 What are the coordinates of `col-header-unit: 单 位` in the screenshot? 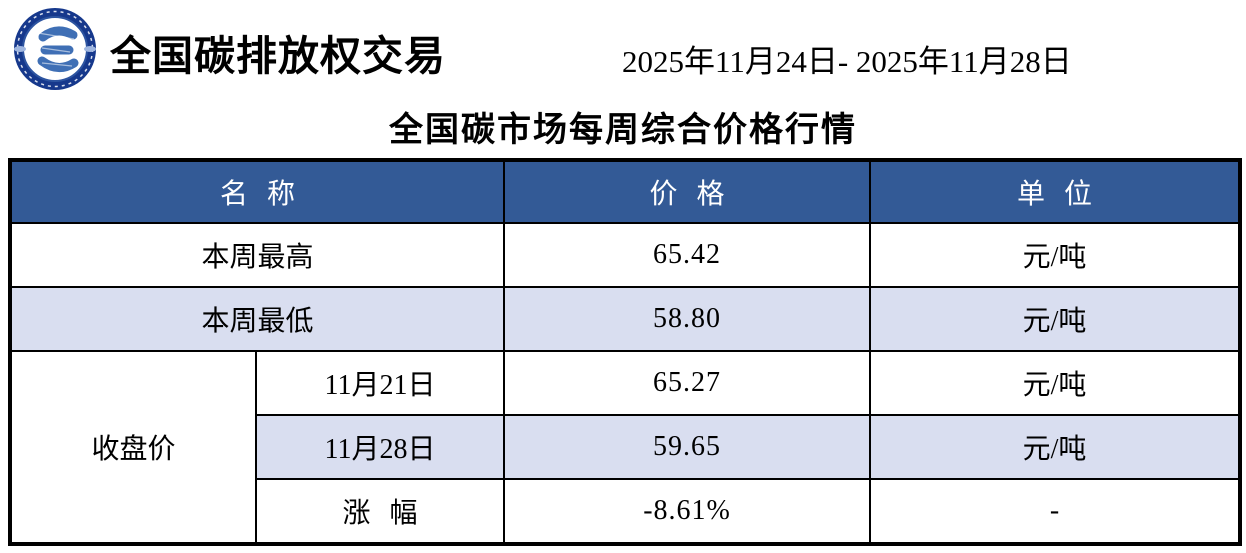 It's located at (1055, 191).